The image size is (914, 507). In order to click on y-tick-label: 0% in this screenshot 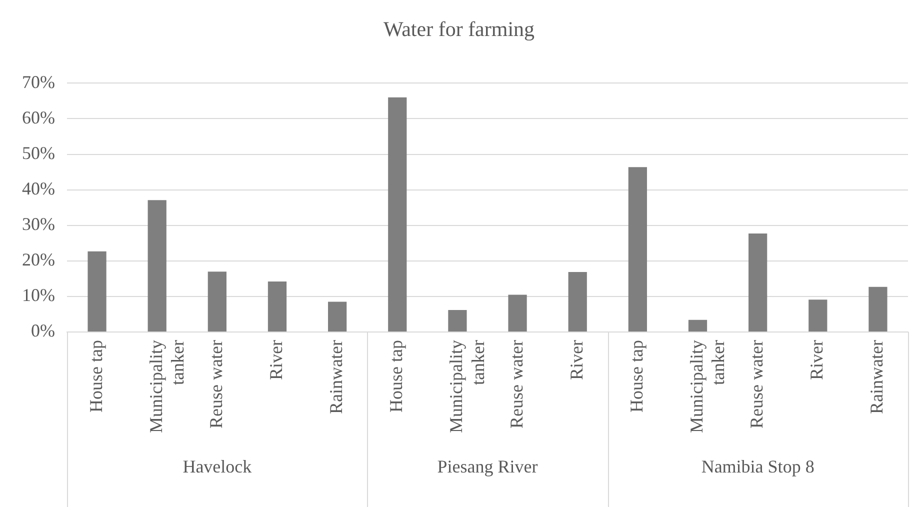, I will do `click(42, 330)`.